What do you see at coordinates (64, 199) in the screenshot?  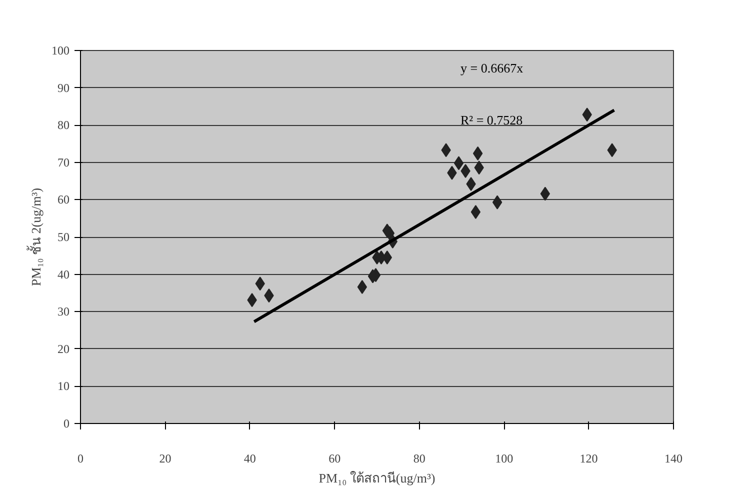 I see `y-tick-label: 60` at bounding box center [64, 199].